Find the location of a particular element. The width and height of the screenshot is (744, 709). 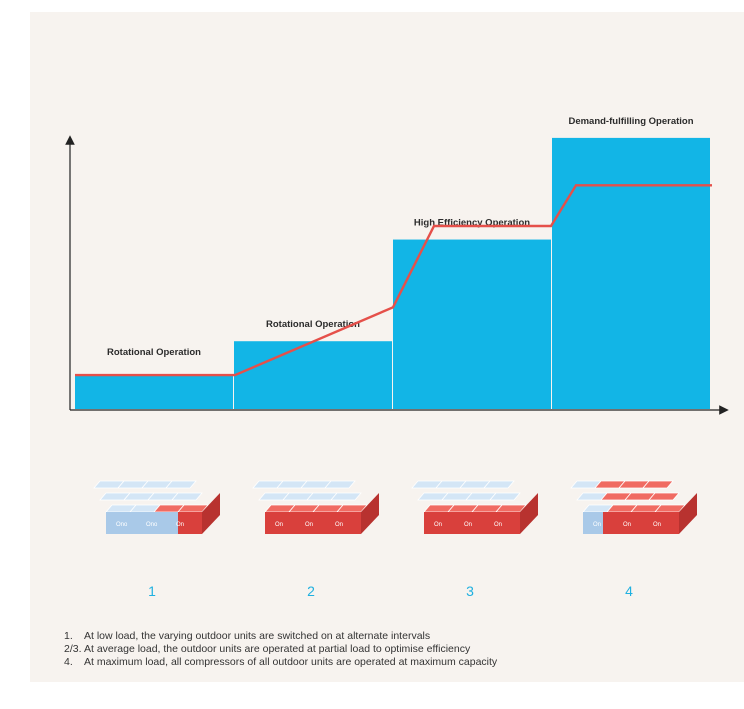

unit-number-2: 2 is located at coordinates (311, 591).